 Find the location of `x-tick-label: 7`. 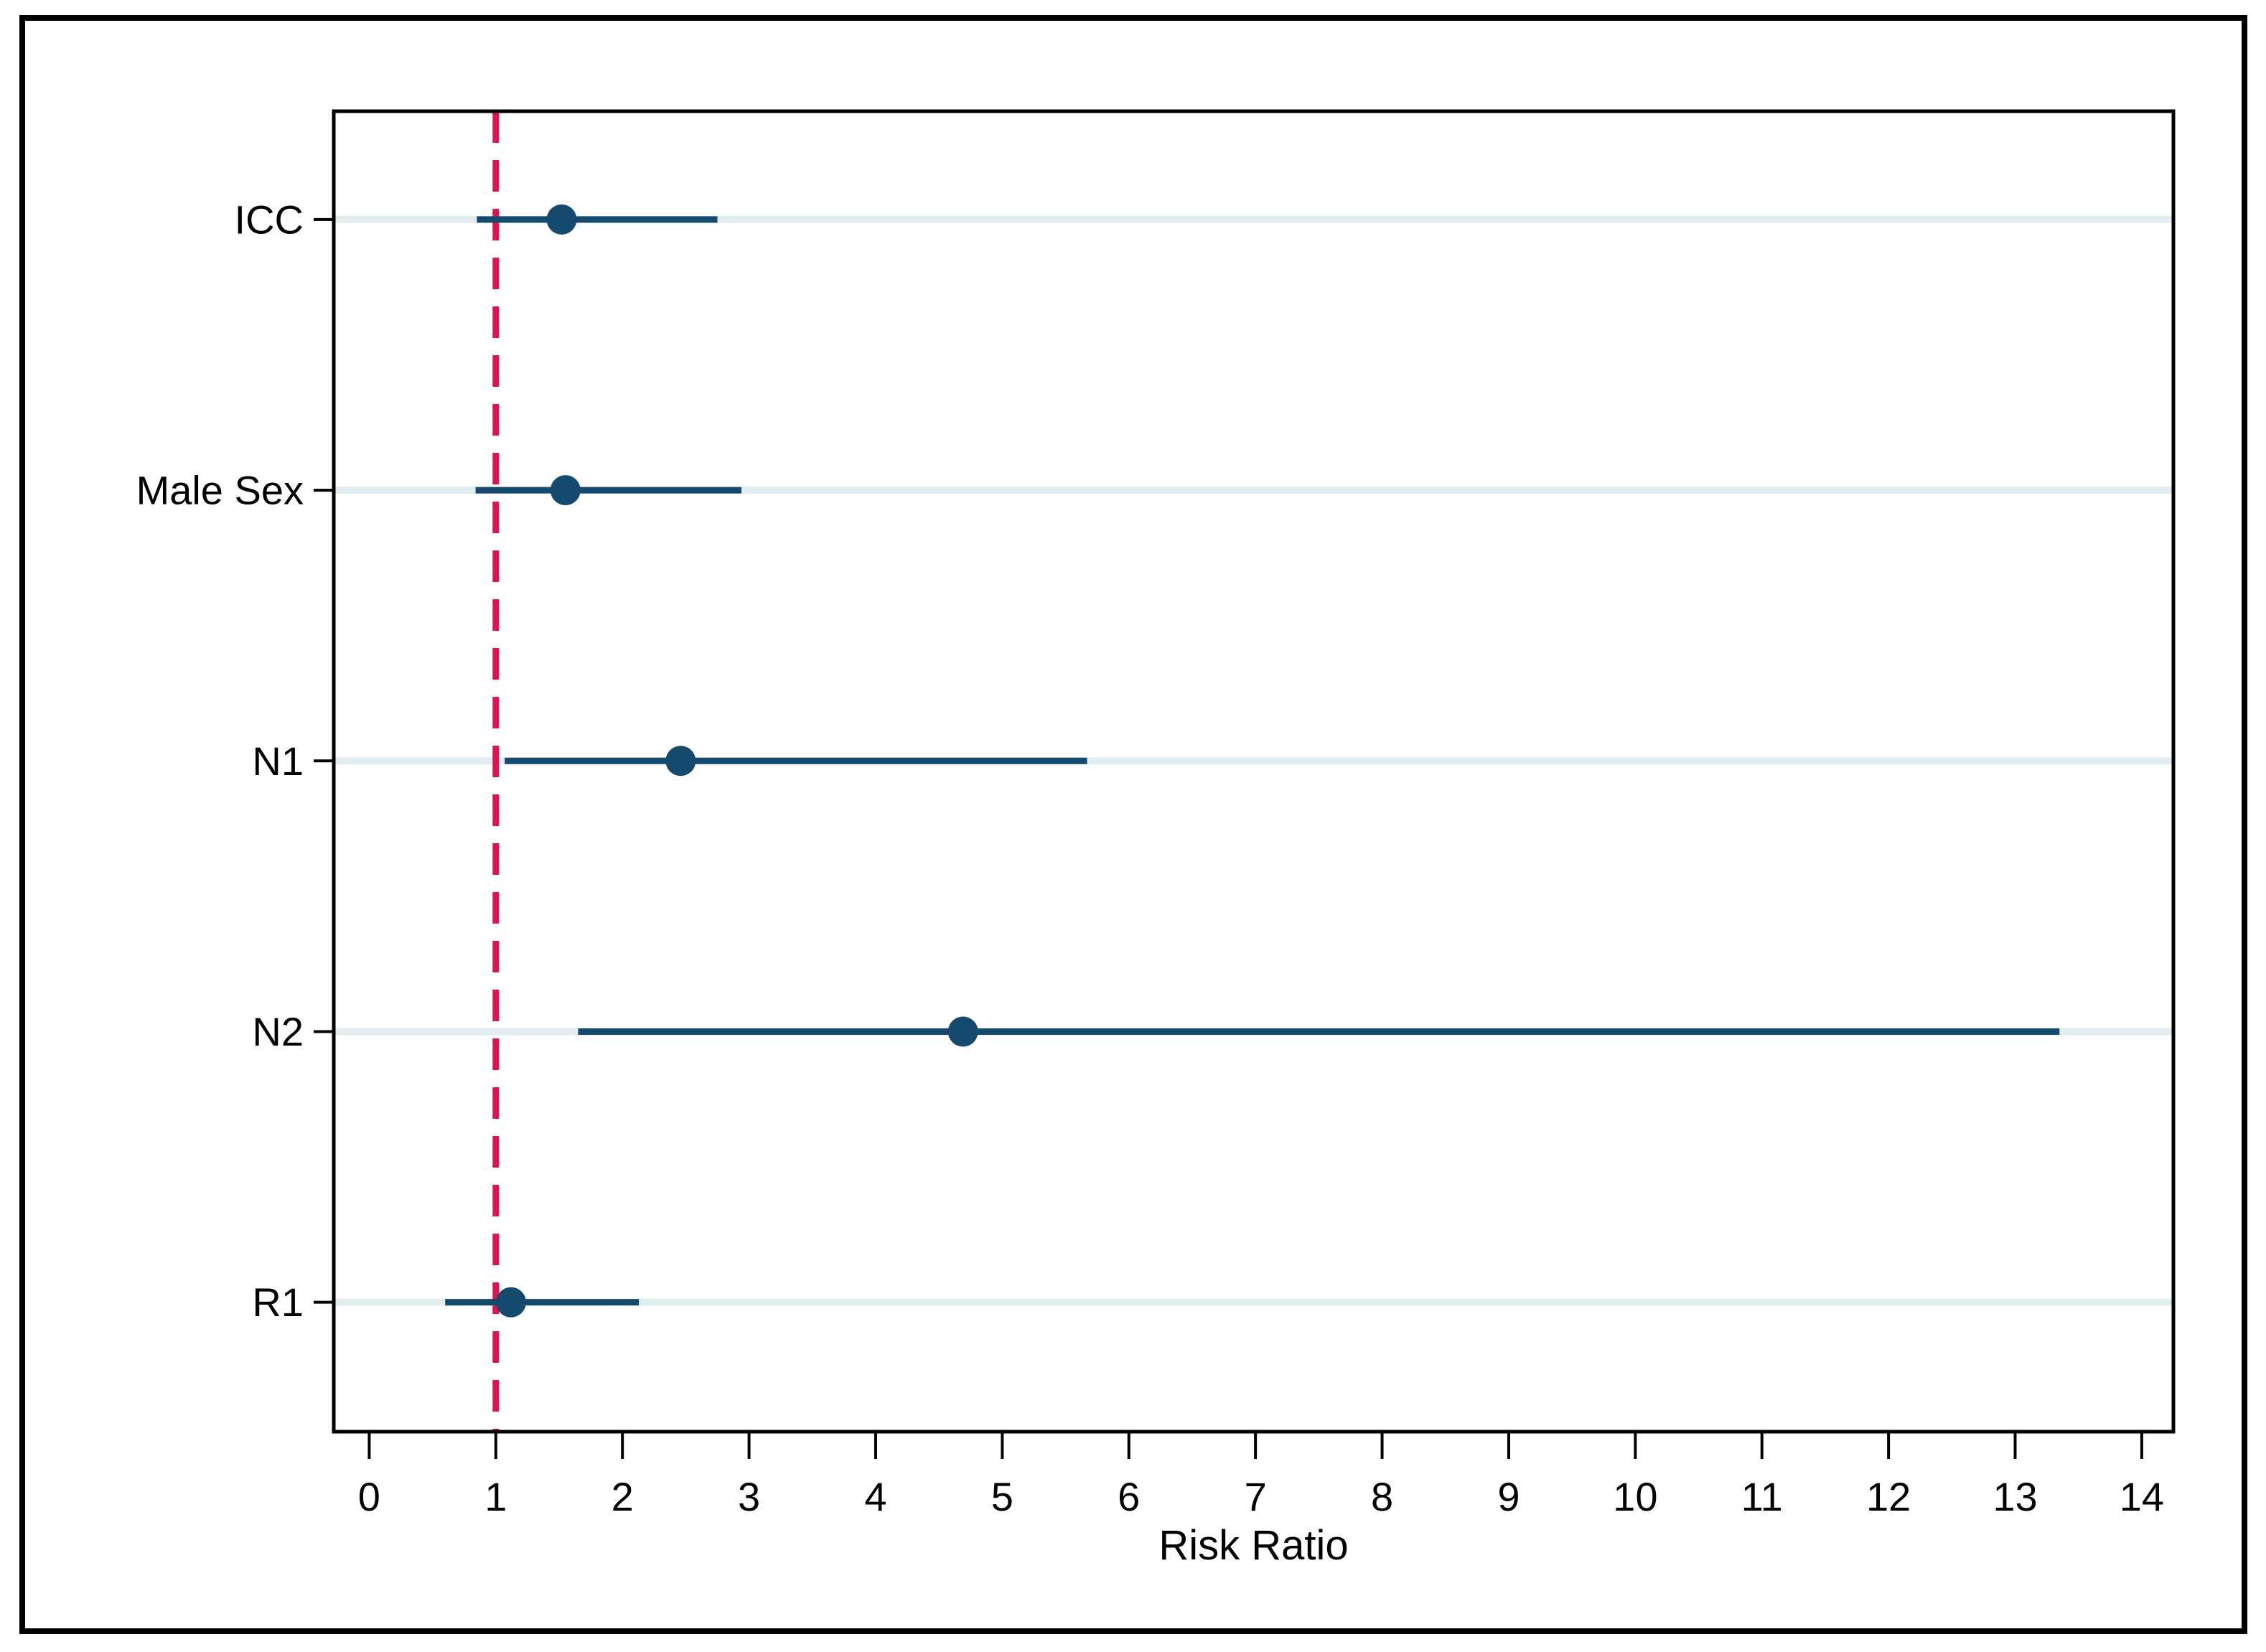

x-tick-label: 7 is located at coordinates (1256, 1496).